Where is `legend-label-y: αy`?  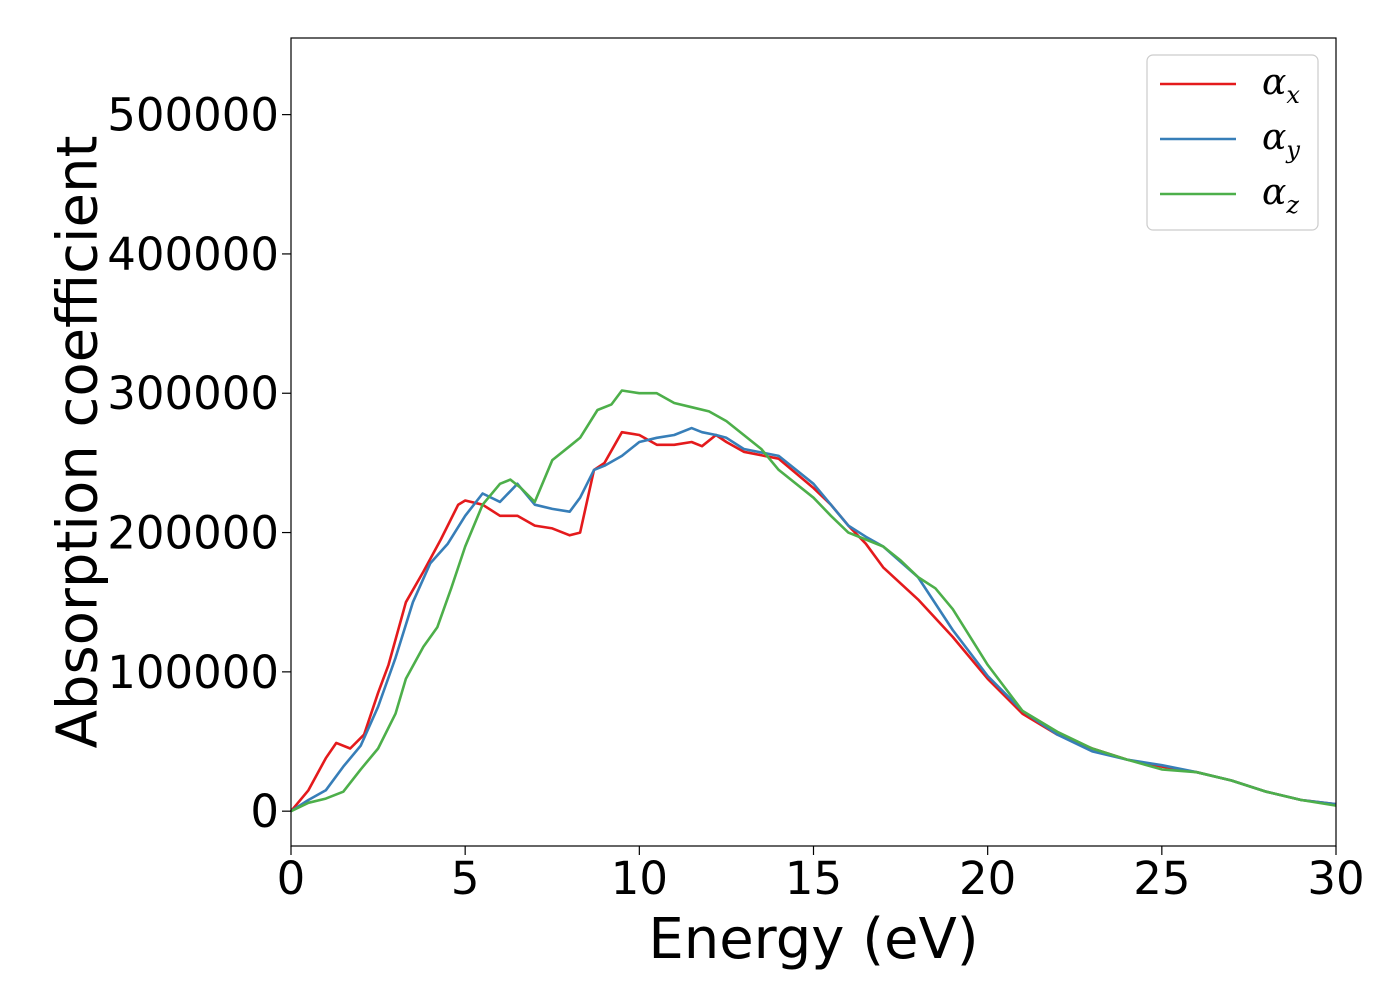 legend-label-y: αy is located at coordinates (1281, 140).